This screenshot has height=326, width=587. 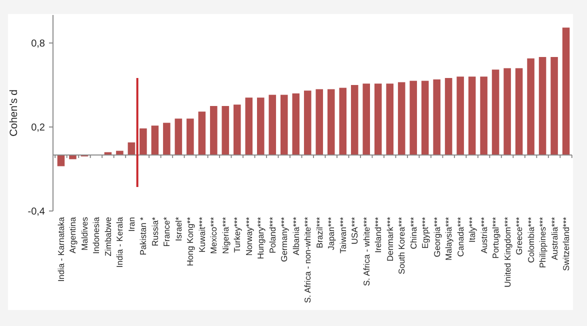 What do you see at coordinates (96, 235) in the screenshot?
I see `x-tick-label: Indonesia` at bounding box center [96, 235].